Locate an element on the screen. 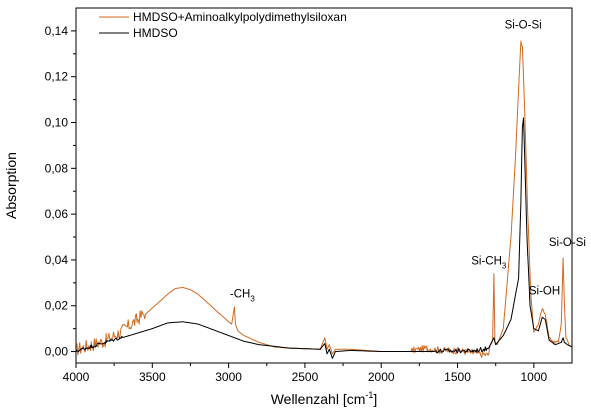 The width and height of the screenshot is (591, 413). x-tick-label: 4000 is located at coordinates (76, 377).